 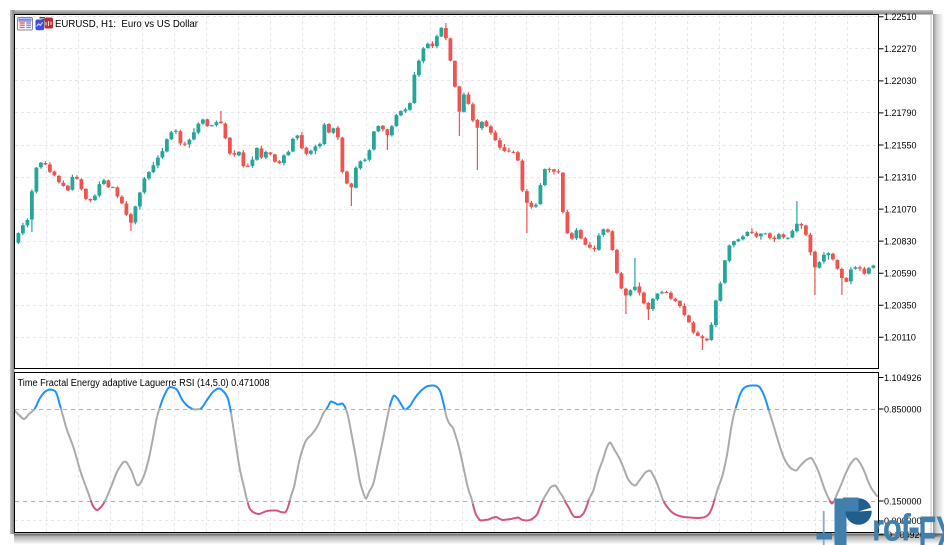 What do you see at coordinates (903, 378) in the screenshot?
I see `svg-text: 1.104926` at bounding box center [903, 378].